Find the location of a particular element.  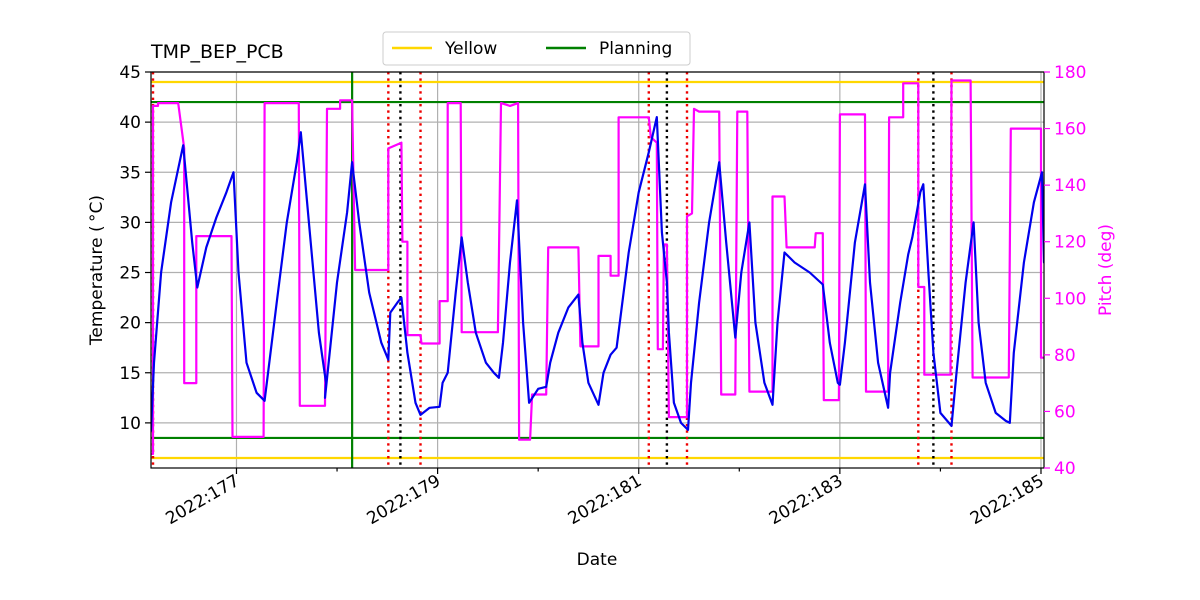

y-tick-label: 15 is located at coordinates (130, 374).